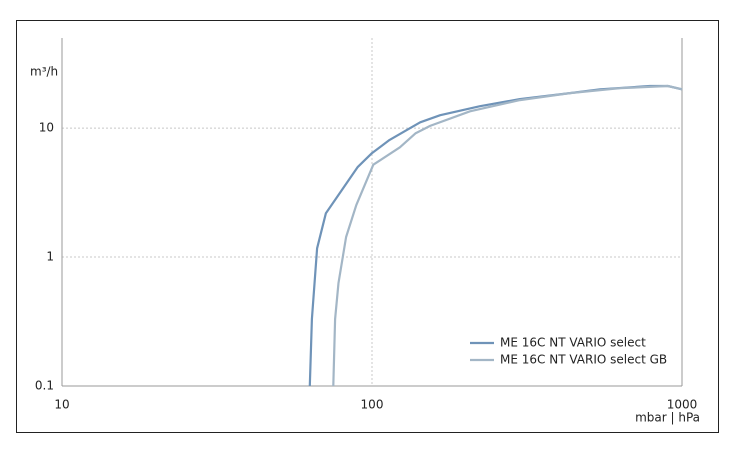  Describe the element at coordinates (61, 405) in the screenshot. I see `x-tick-label: 10` at that location.